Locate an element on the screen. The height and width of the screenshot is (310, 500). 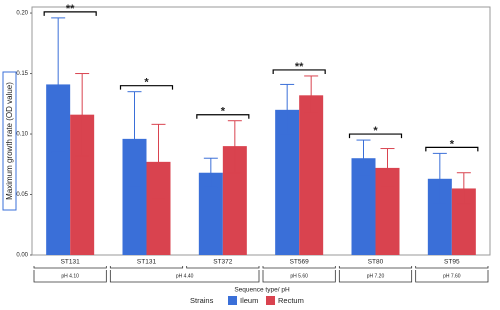
legend-title: Strains is located at coordinates (202, 300).